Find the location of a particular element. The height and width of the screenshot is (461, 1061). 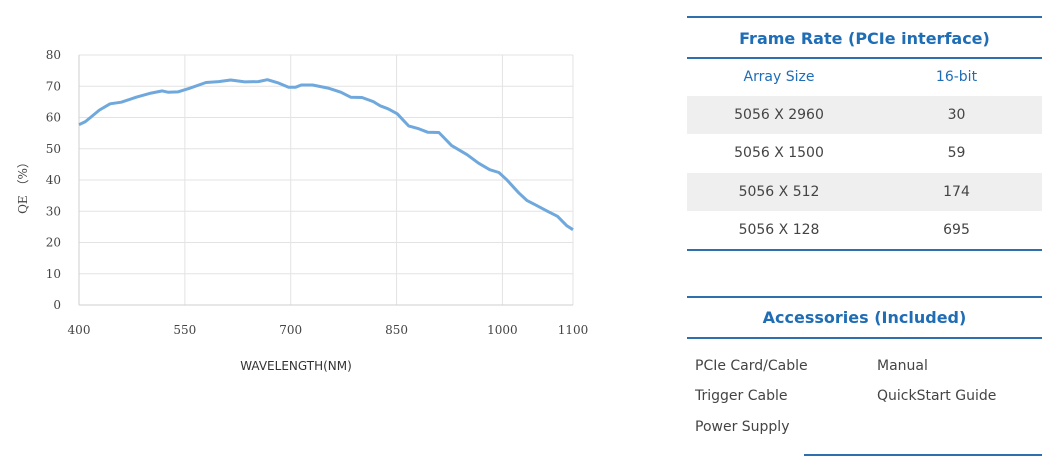

y-tick-label: 10 is located at coordinates (53, 274).